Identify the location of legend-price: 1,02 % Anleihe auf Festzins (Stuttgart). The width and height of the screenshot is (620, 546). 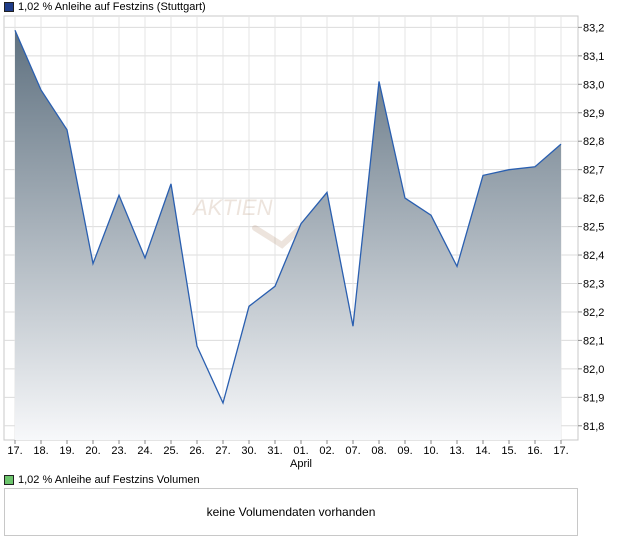
(105, 7).